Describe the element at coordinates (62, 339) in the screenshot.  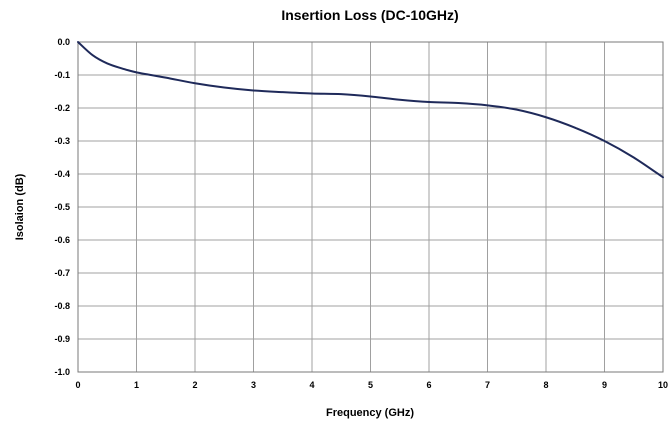
I see `y-tick-label: -0.9` at that location.